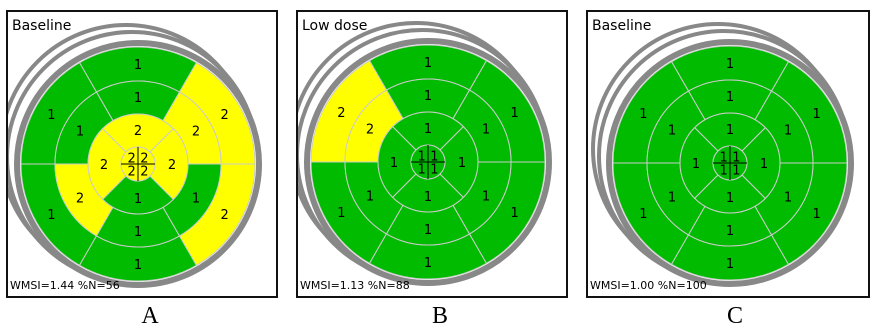 The image size is (875, 333). What do you see at coordinates (172, 165) in the screenshot?
I see `apical-score-4: 2` at bounding box center [172, 165].